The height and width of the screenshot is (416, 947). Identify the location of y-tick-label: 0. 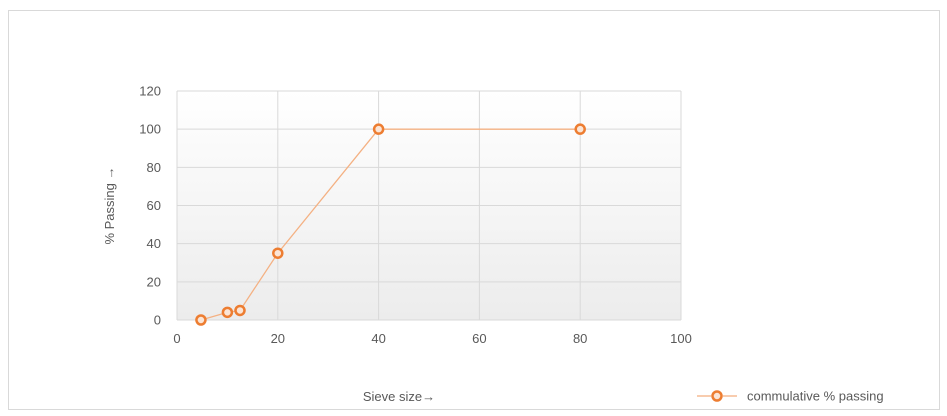
(157, 320).